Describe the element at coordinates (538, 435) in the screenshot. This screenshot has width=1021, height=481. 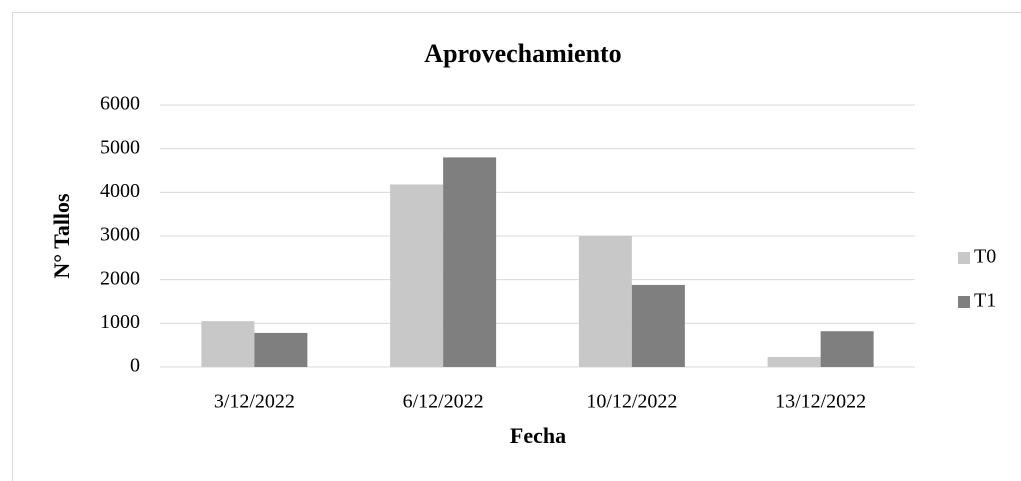
I see `x-axis-label: Fecha` at that location.